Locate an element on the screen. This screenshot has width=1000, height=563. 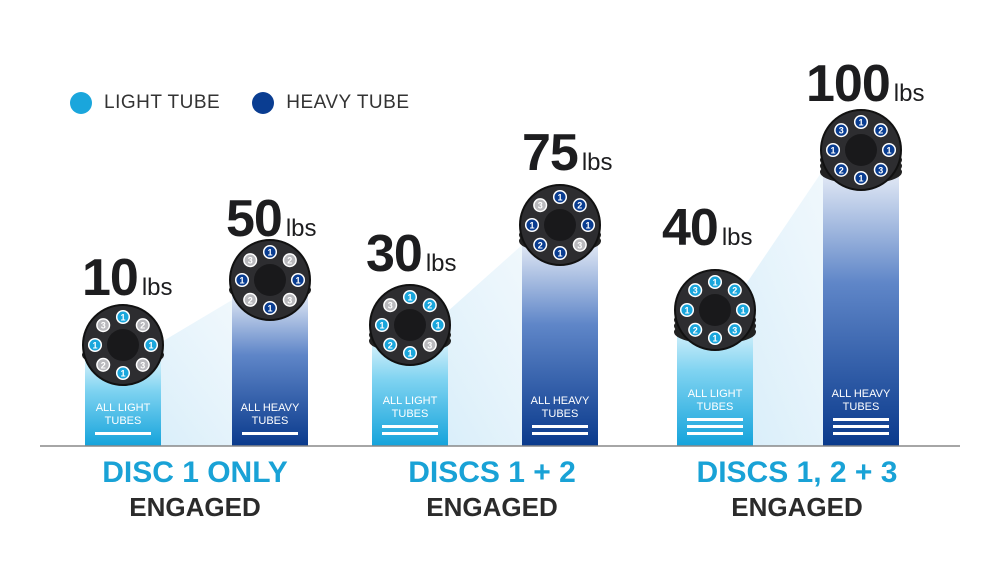
legend: LIGHT TUBE HEAVY TUBE is located at coordinates (256, 103).